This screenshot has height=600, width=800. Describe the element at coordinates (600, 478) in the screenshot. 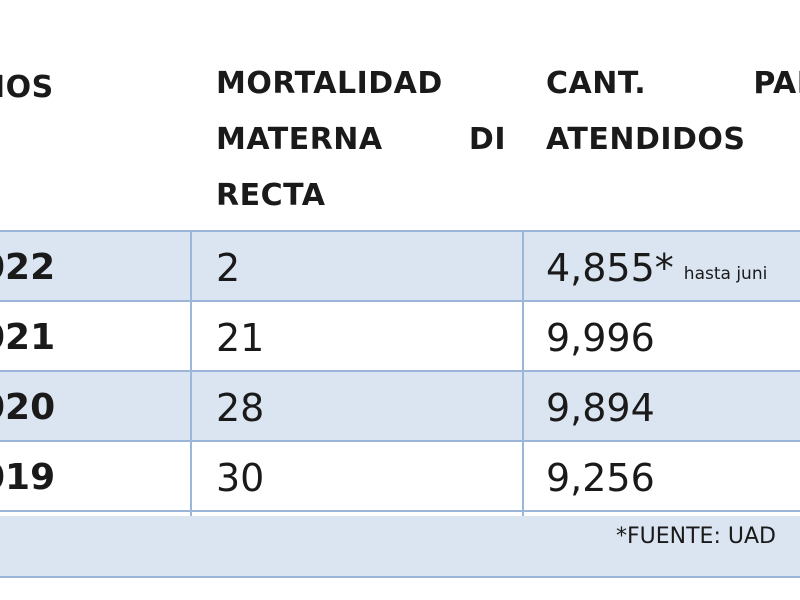

I see `births-cell: 9,256` at that location.